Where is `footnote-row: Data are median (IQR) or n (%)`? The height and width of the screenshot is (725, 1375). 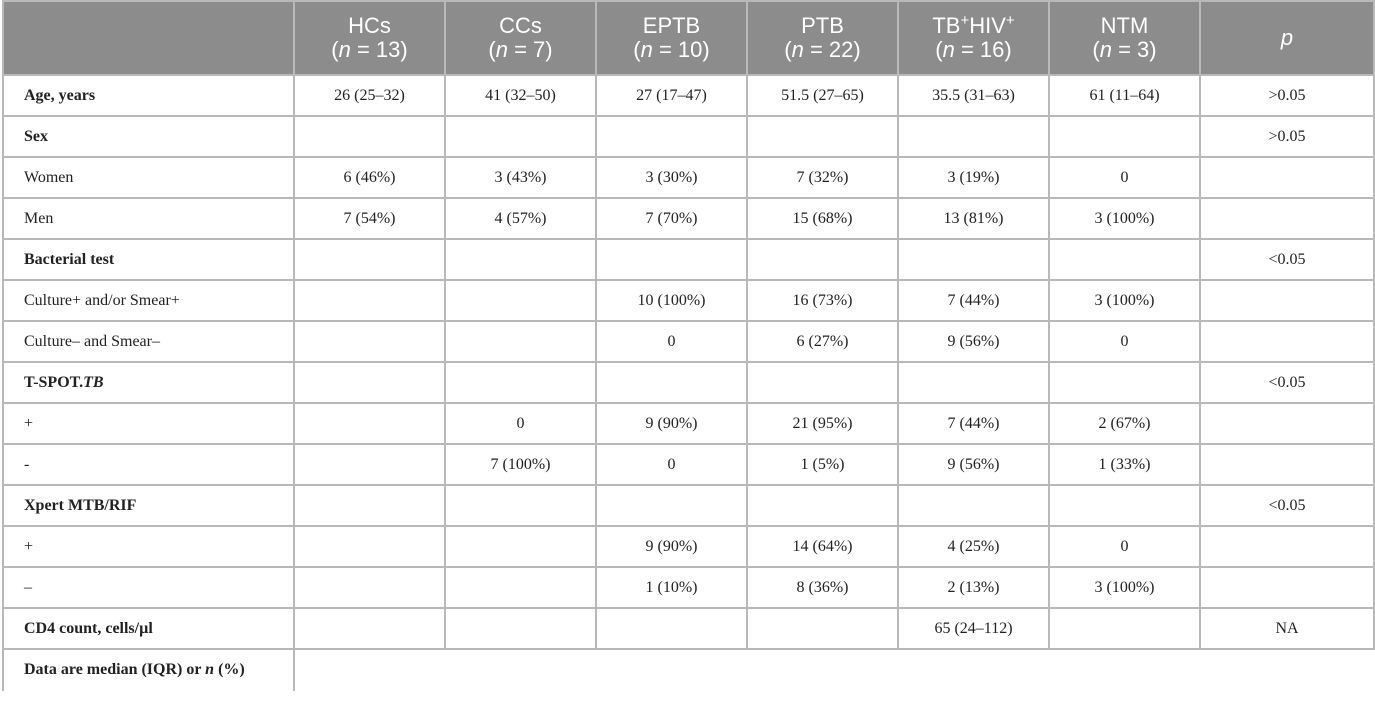 footnote-row: Data are median (IQR) or n (%) is located at coordinates (688, 669).